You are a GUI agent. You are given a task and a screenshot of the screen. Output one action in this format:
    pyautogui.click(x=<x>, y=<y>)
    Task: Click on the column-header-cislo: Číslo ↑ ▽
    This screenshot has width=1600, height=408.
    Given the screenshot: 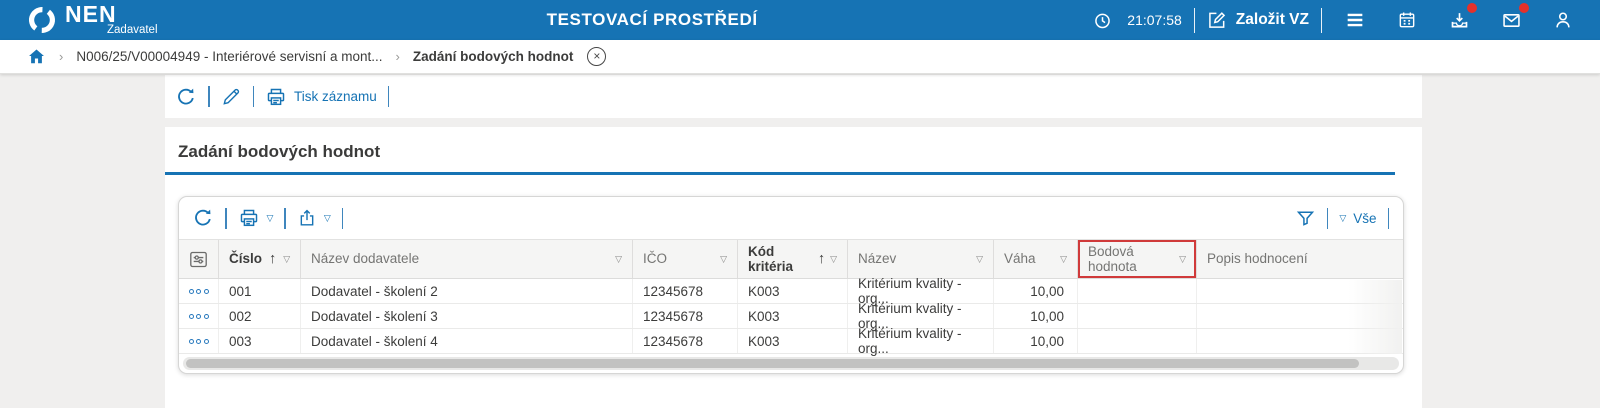 What is the action you would take?
    pyautogui.click(x=260, y=259)
    